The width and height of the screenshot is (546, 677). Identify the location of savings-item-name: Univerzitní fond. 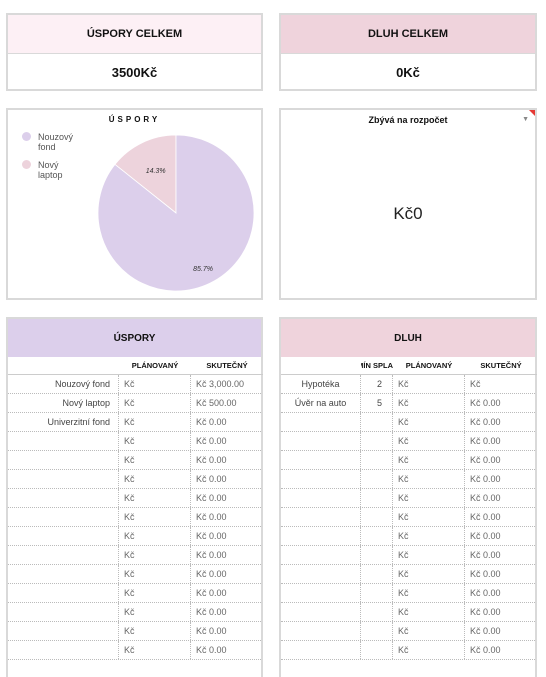
(63, 422).